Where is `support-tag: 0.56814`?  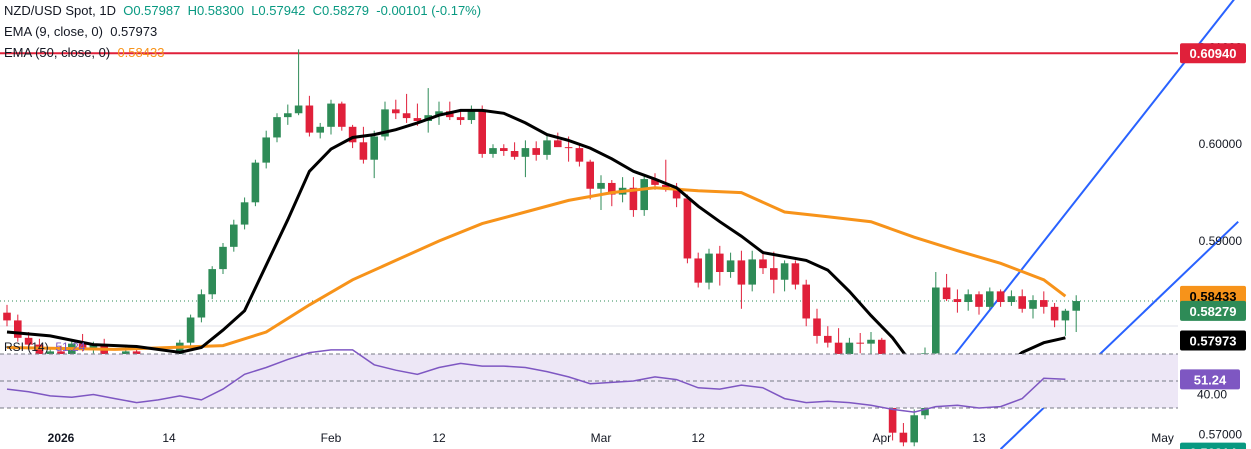 support-tag: 0.56814 is located at coordinates (1213, 445).